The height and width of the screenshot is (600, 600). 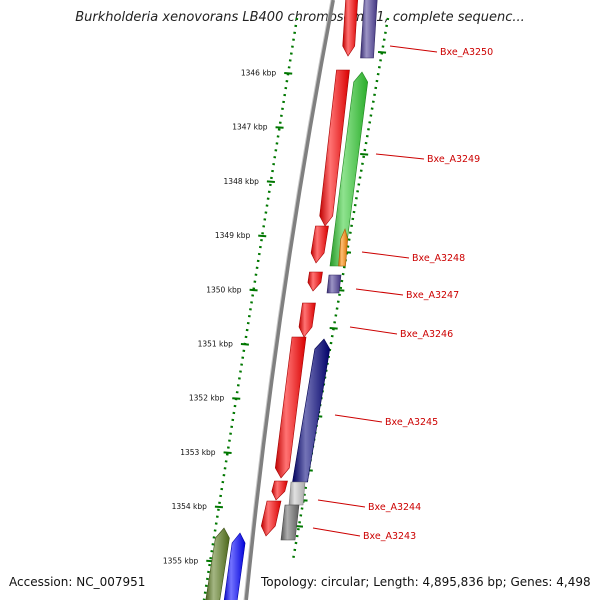 I want to click on gene-label: Bxe_A3243, so click(x=389, y=536).